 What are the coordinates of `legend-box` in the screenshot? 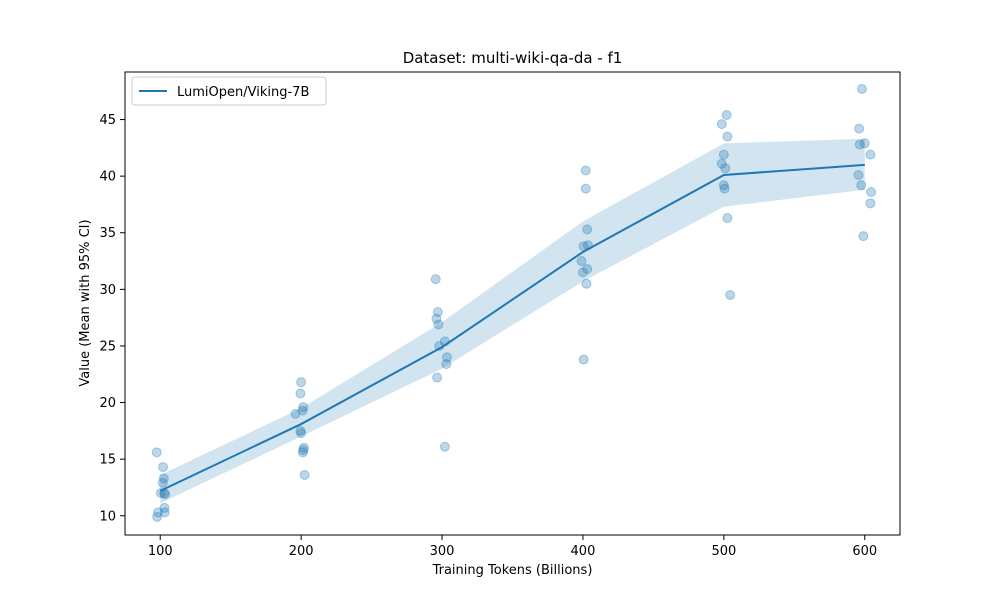 It's located at (229, 91).